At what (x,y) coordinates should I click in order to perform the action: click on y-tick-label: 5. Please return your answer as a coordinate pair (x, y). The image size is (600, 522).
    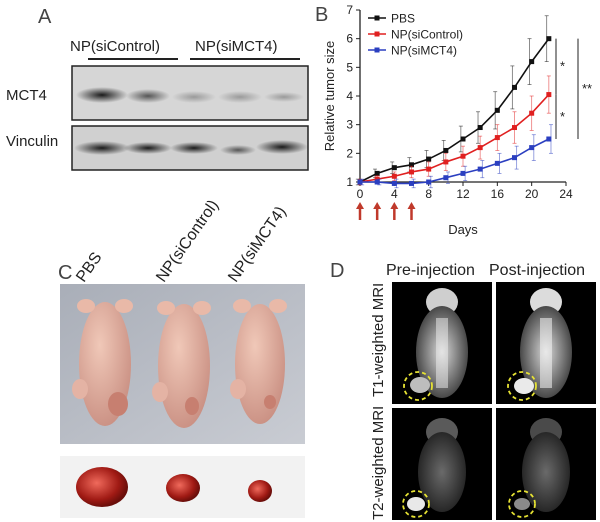
    Looking at the image, I should click on (349, 67).